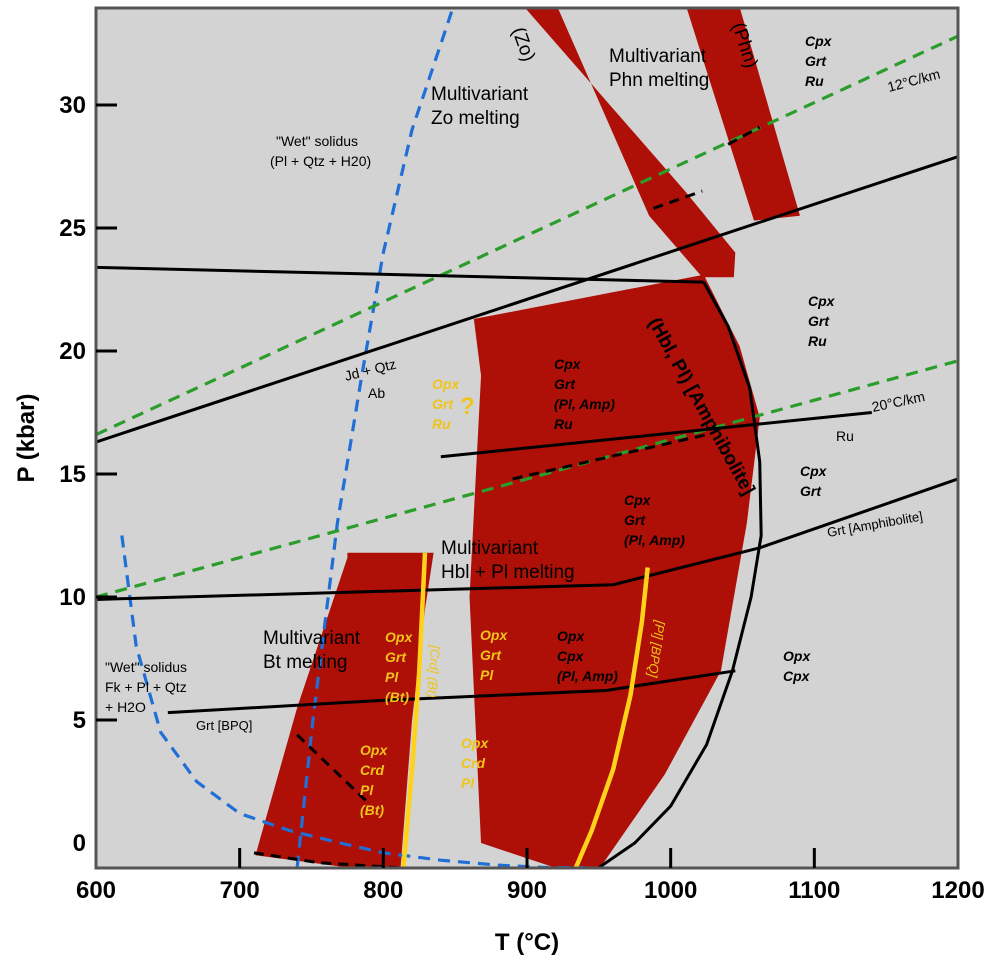 The width and height of the screenshot is (1003, 961). What do you see at coordinates (491, 655) in the screenshot?
I see `assemblage-a10-line: Grt` at bounding box center [491, 655].